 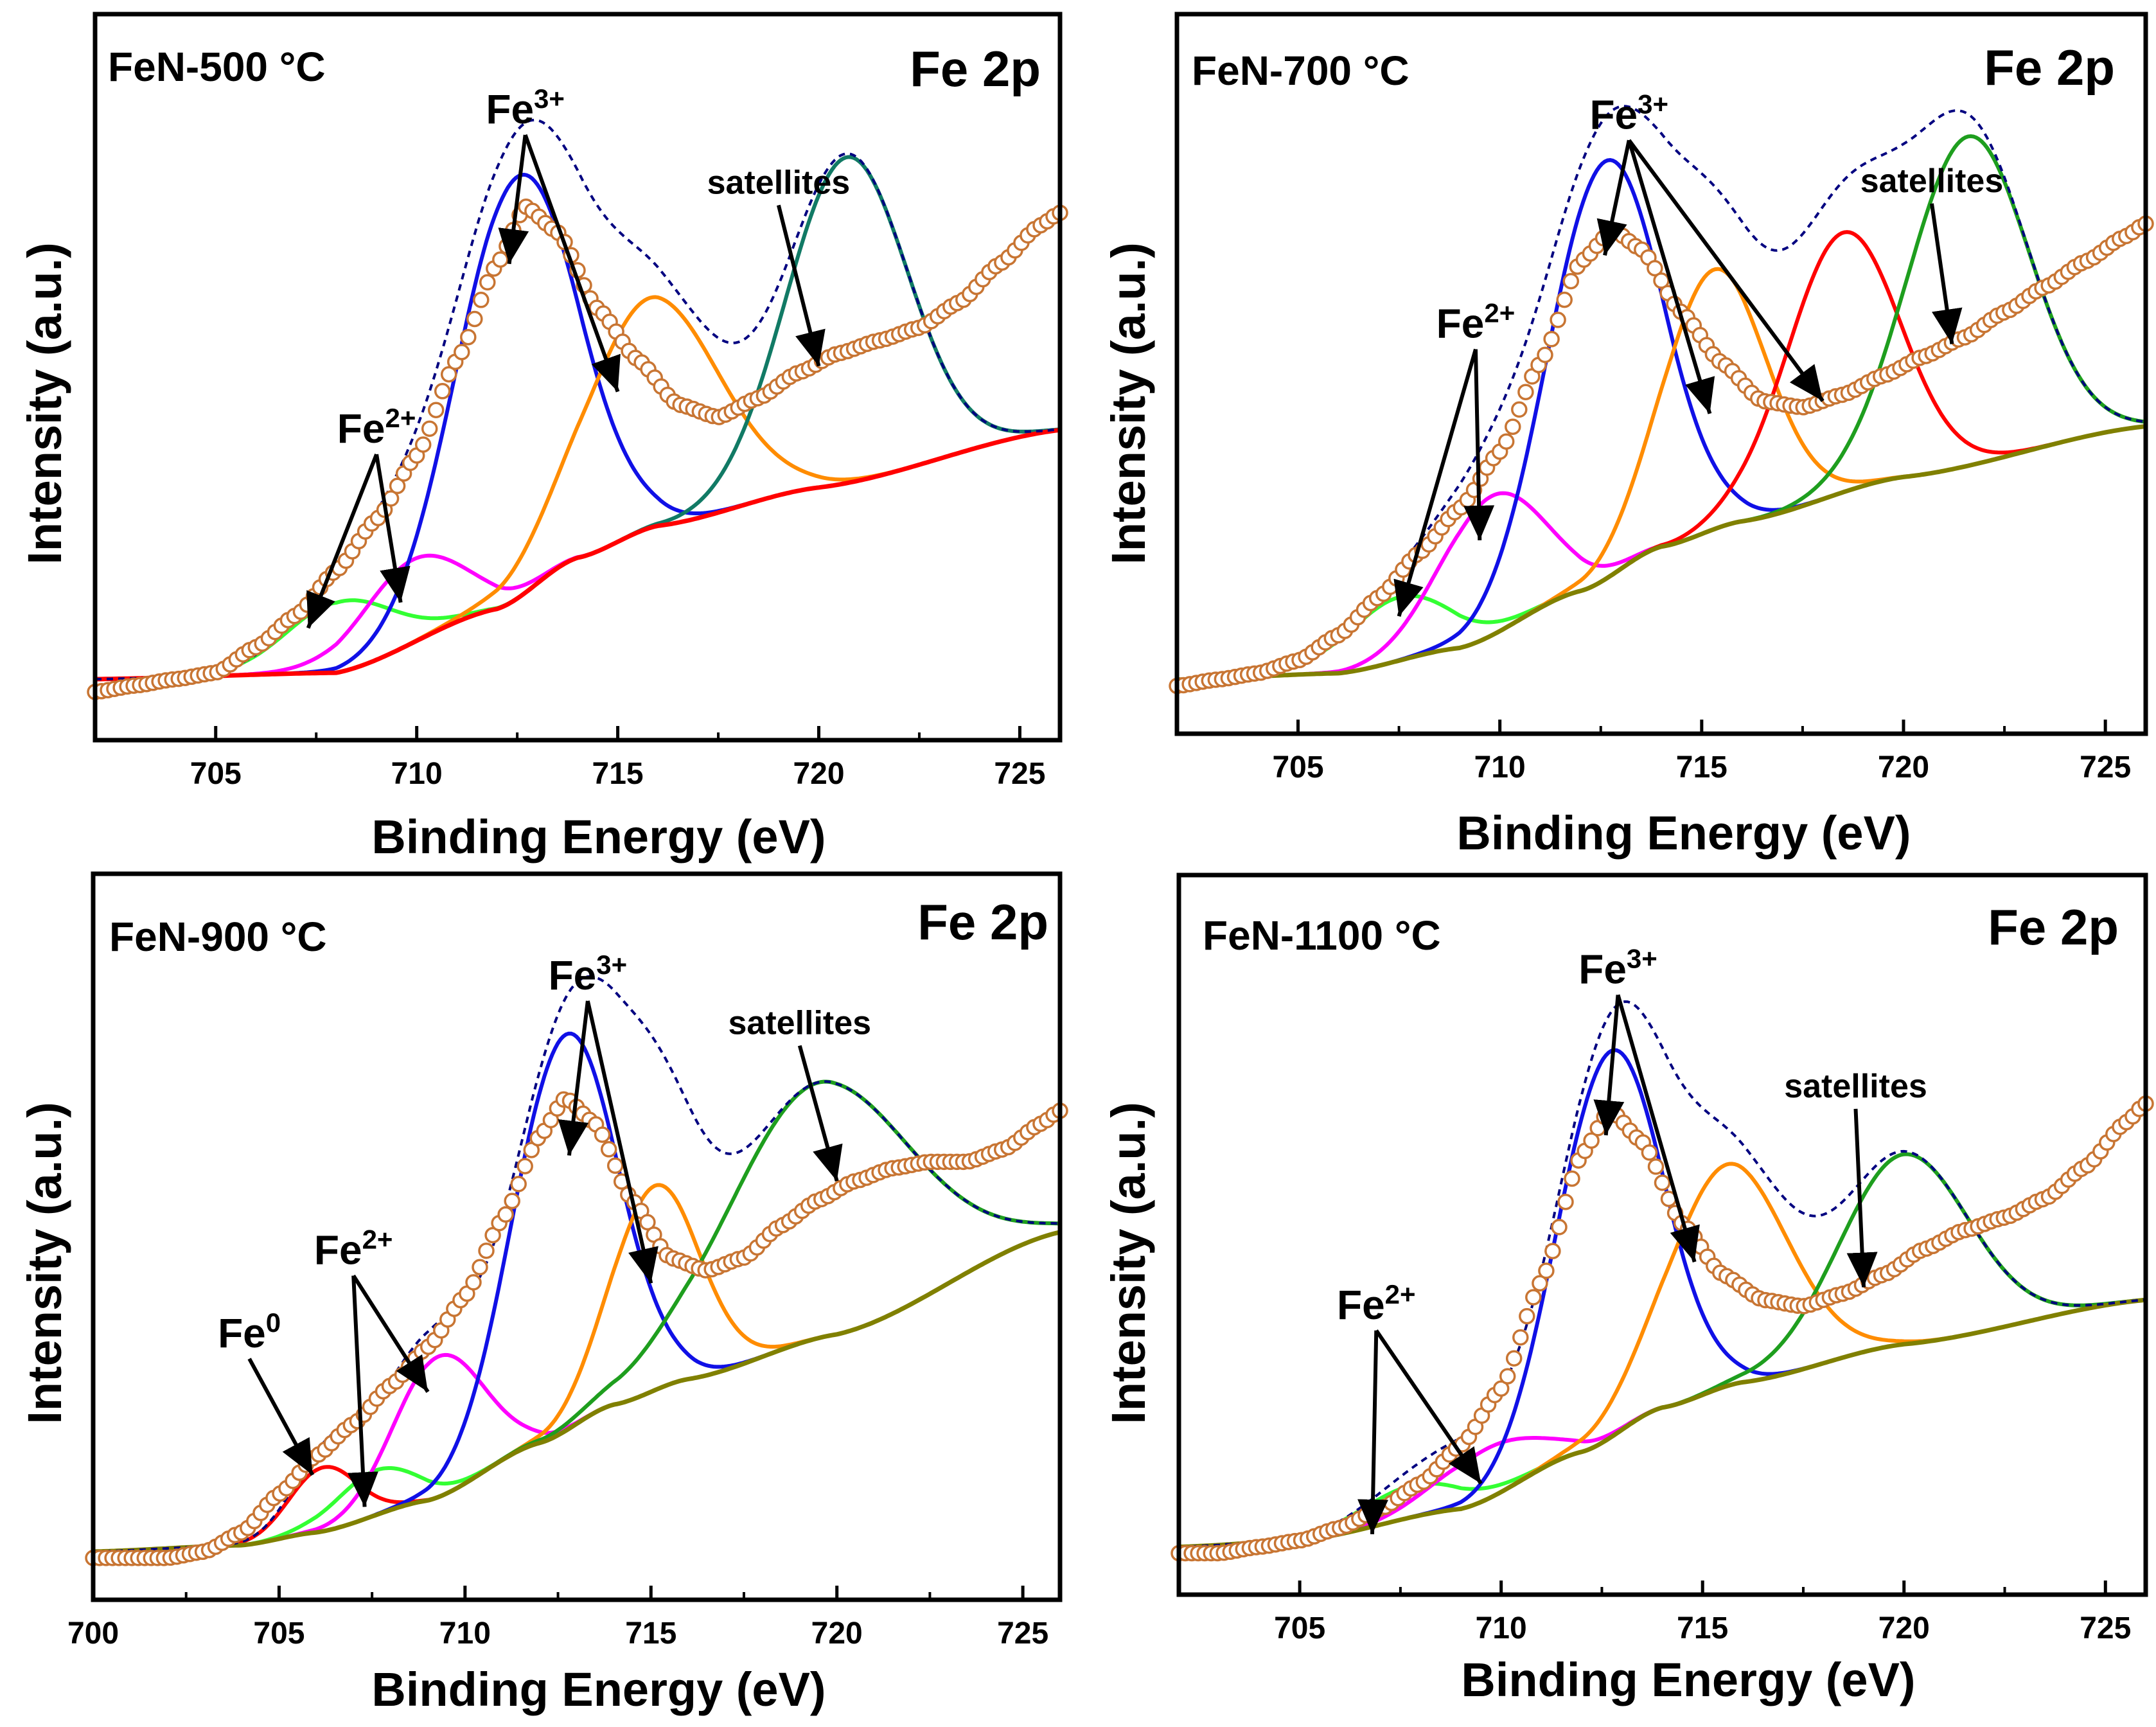 I want to click on panel-0-tick-label: 720, so click(x=818, y=774).